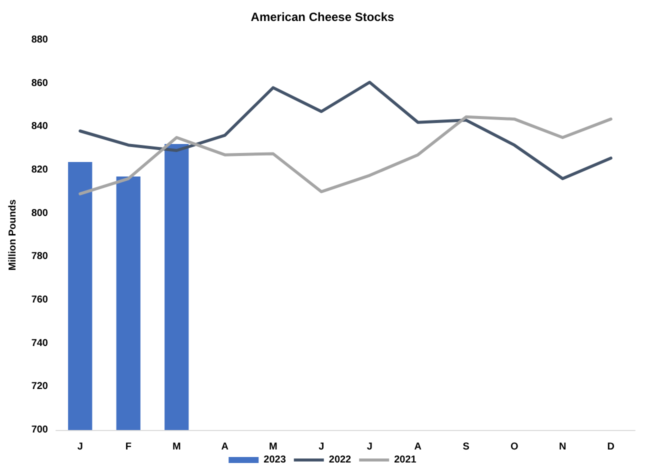 This screenshot has height=470, width=645. What do you see at coordinates (466, 447) in the screenshot?
I see `x-tick-label: S` at bounding box center [466, 447].